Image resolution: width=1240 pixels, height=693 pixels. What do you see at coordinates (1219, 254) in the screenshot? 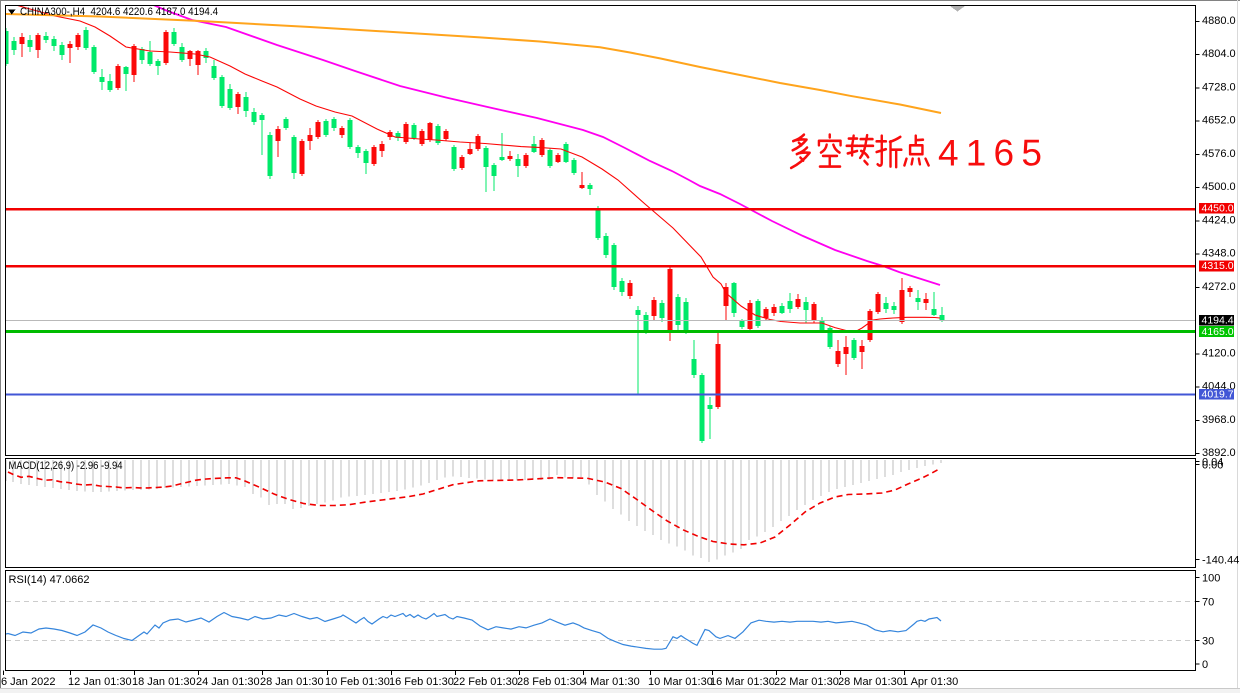
I see `svg-text: 4348.0` at bounding box center [1219, 254].